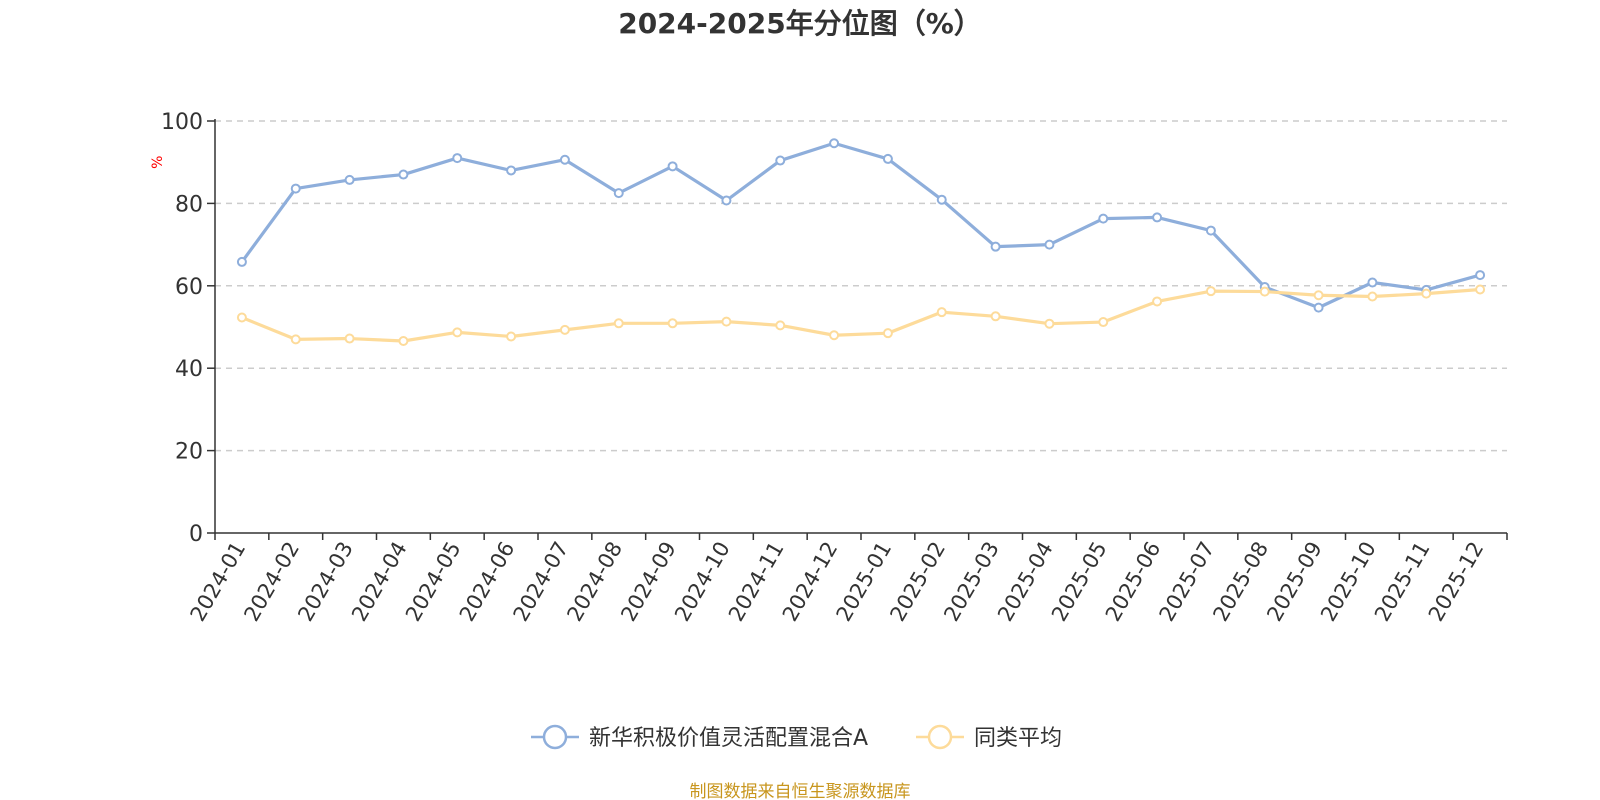 The width and height of the screenshot is (1600, 800). Describe the element at coordinates (800, 23) in the screenshot. I see `chart-title: 2024-2025年分位图（%）` at that location.